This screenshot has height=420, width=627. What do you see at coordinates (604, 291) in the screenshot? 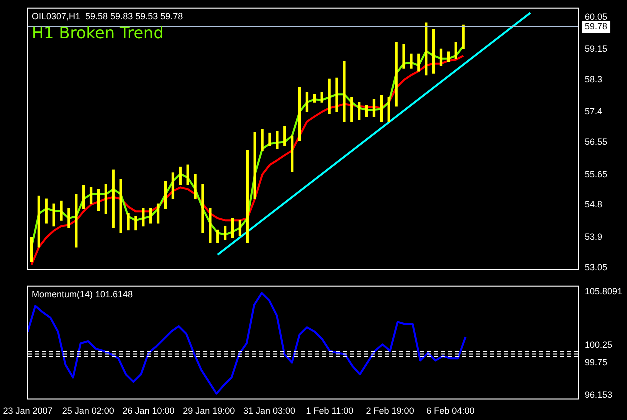
I see `y-tick-label: 105.8091` at bounding box center [604, 291].